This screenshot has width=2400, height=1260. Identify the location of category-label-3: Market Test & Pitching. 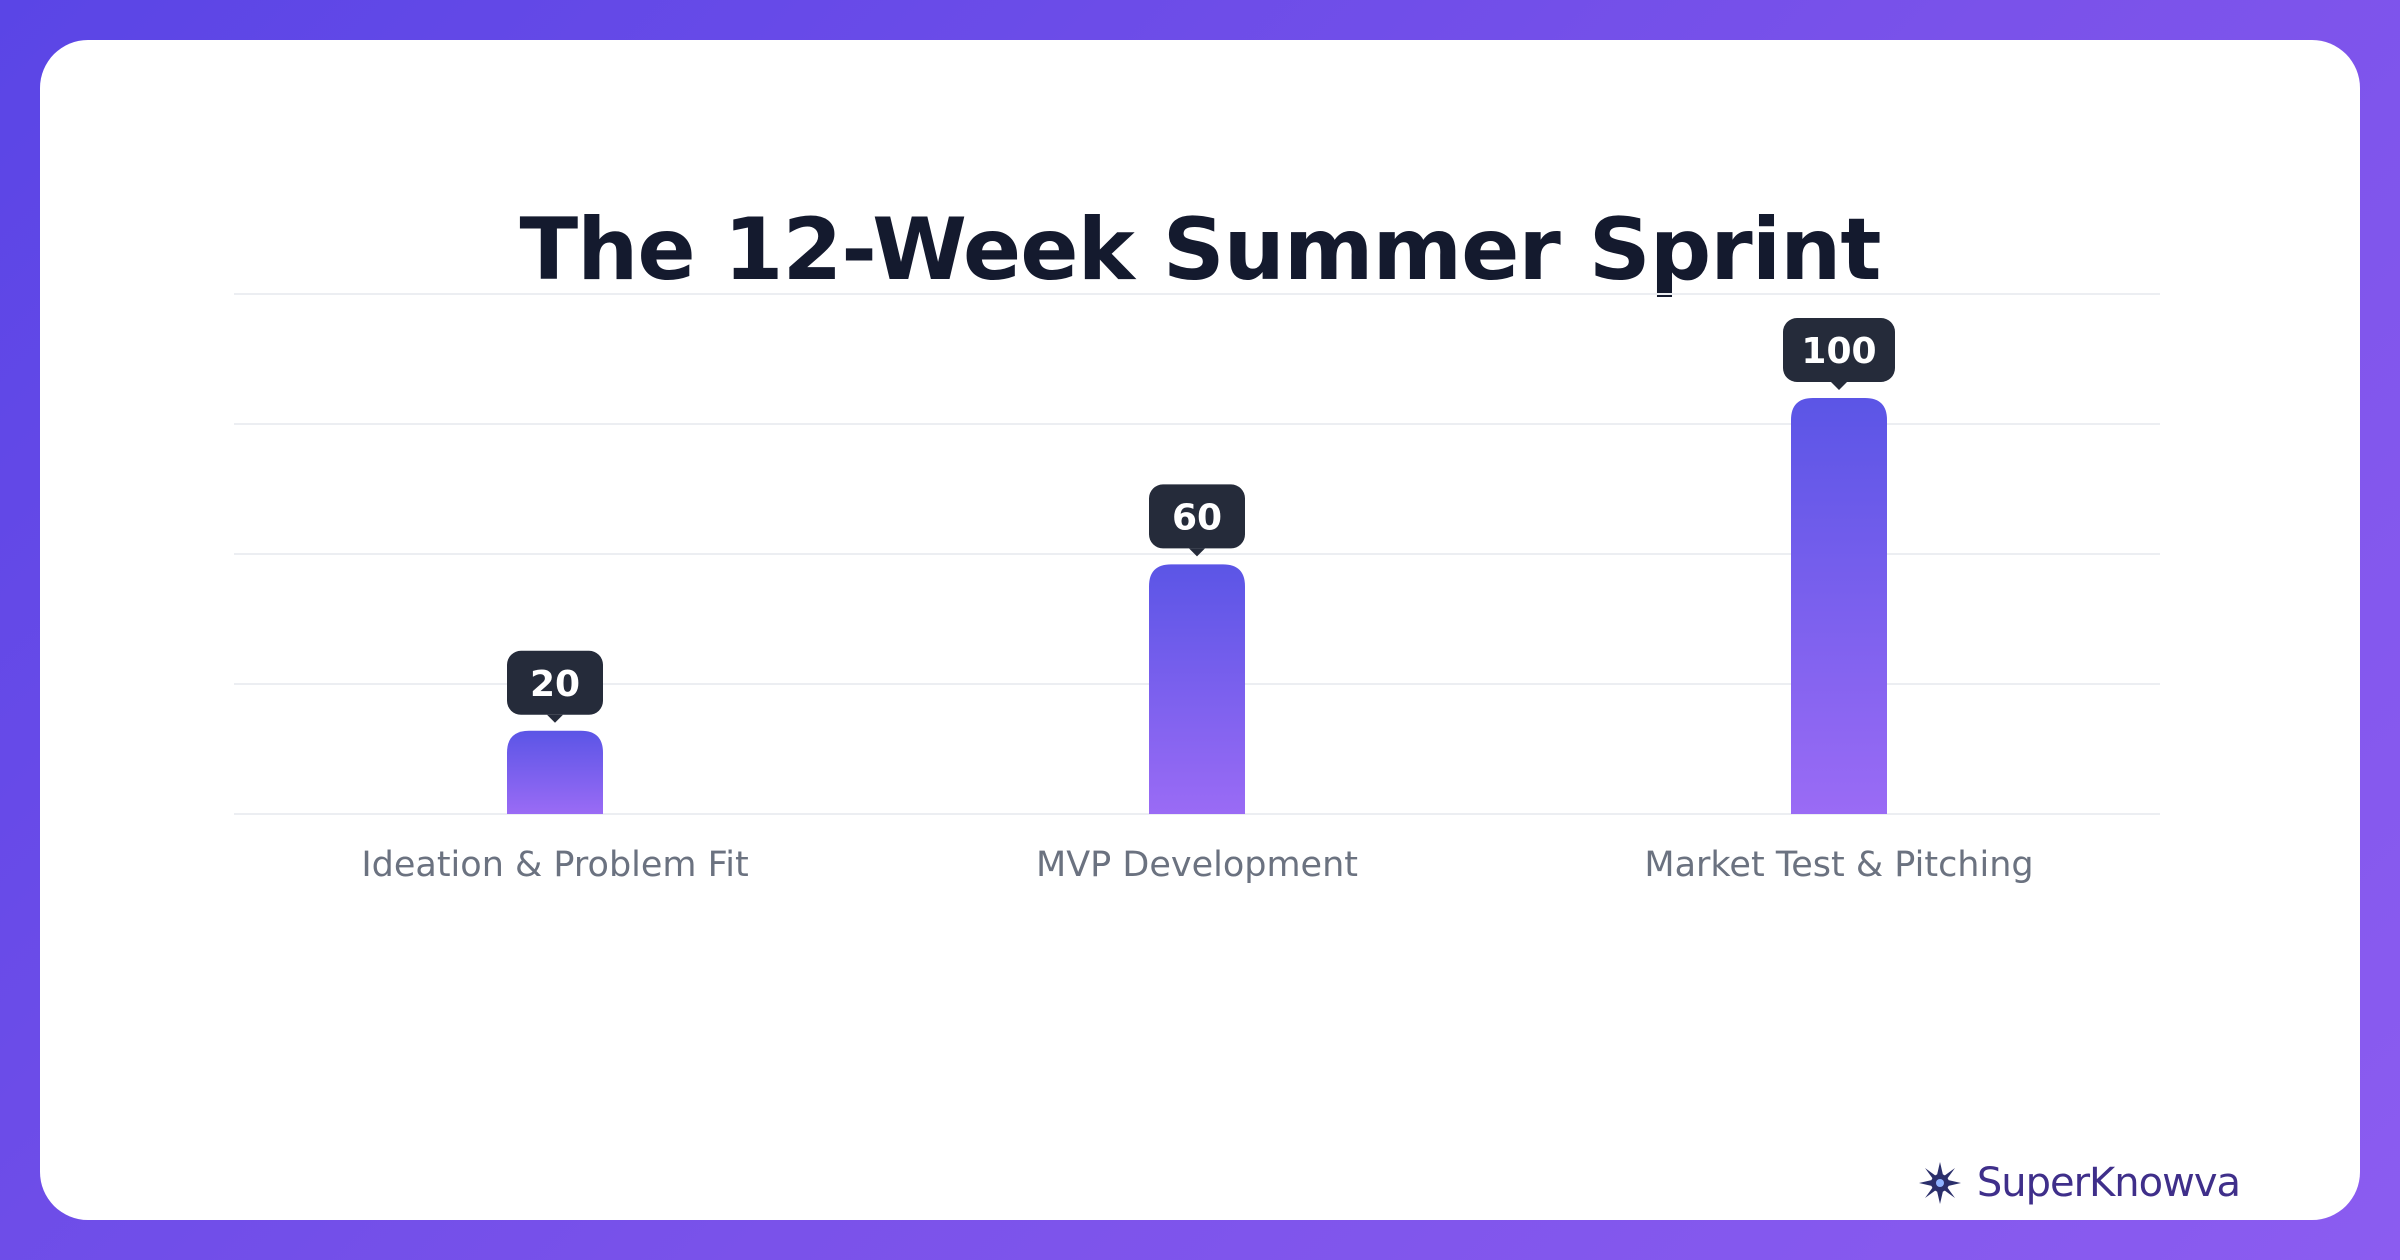
(1838, 865).